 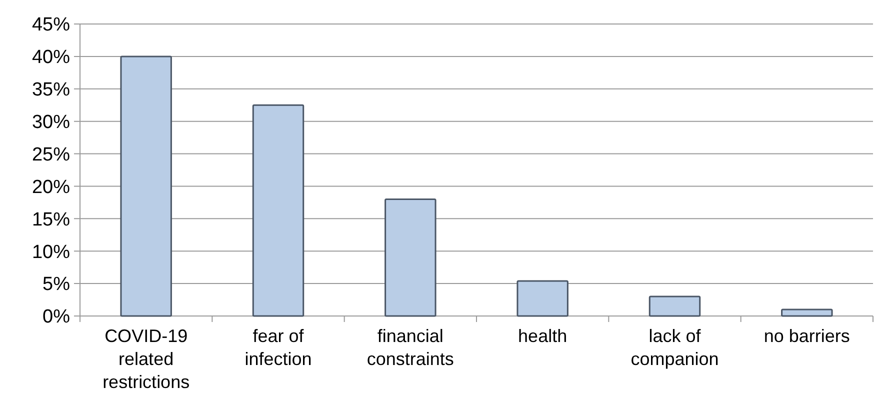 What do you see at coordinates (56, 317) in the screenshot?
I see `y-tick-label: 0%` at bounding box center [56, 317].